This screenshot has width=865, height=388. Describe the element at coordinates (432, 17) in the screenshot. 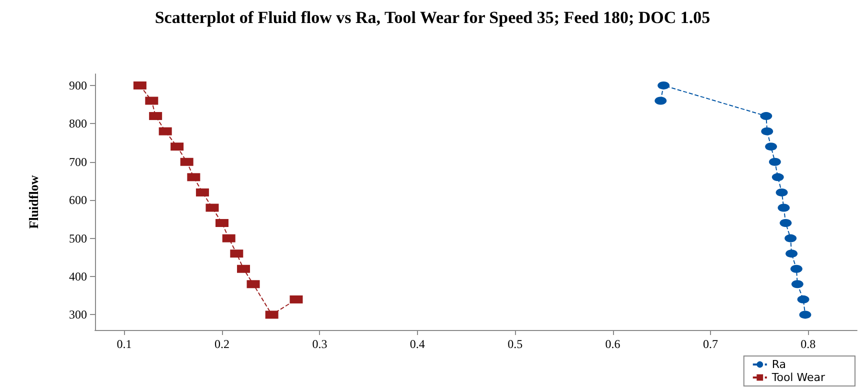

I see `chart-title: Scatterplot of Fluid flow vs Ra, Tool Wear for Speed 35; Feed 180; DOC 1.05` at that location.